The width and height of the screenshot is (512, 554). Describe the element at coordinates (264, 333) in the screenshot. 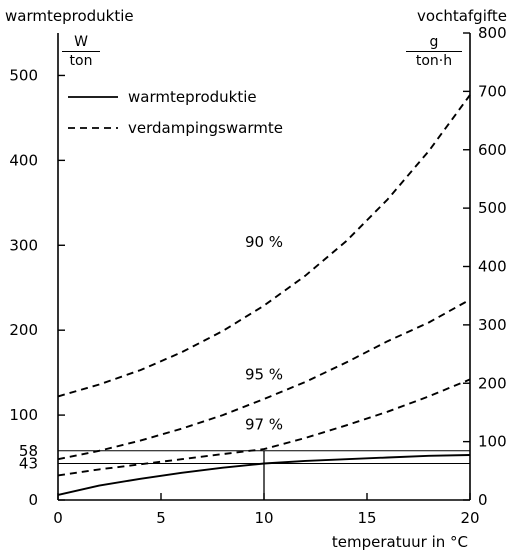

I see `curve-labels: 90 % 95 % 97 %` at that location.